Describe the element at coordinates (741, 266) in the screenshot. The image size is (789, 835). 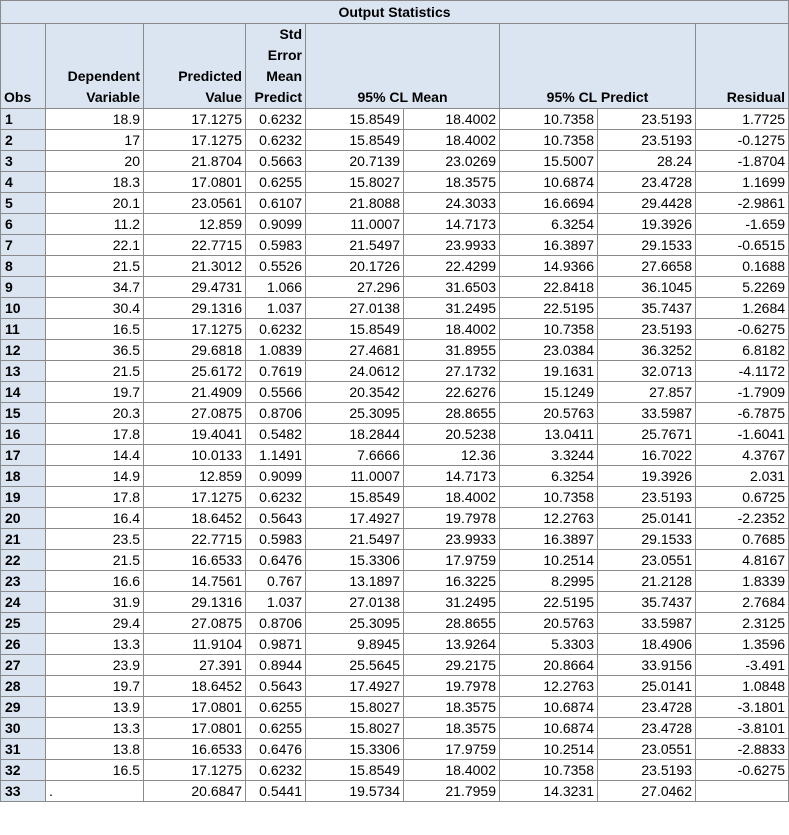
I see `residual-cell: 0.1688` at that location.